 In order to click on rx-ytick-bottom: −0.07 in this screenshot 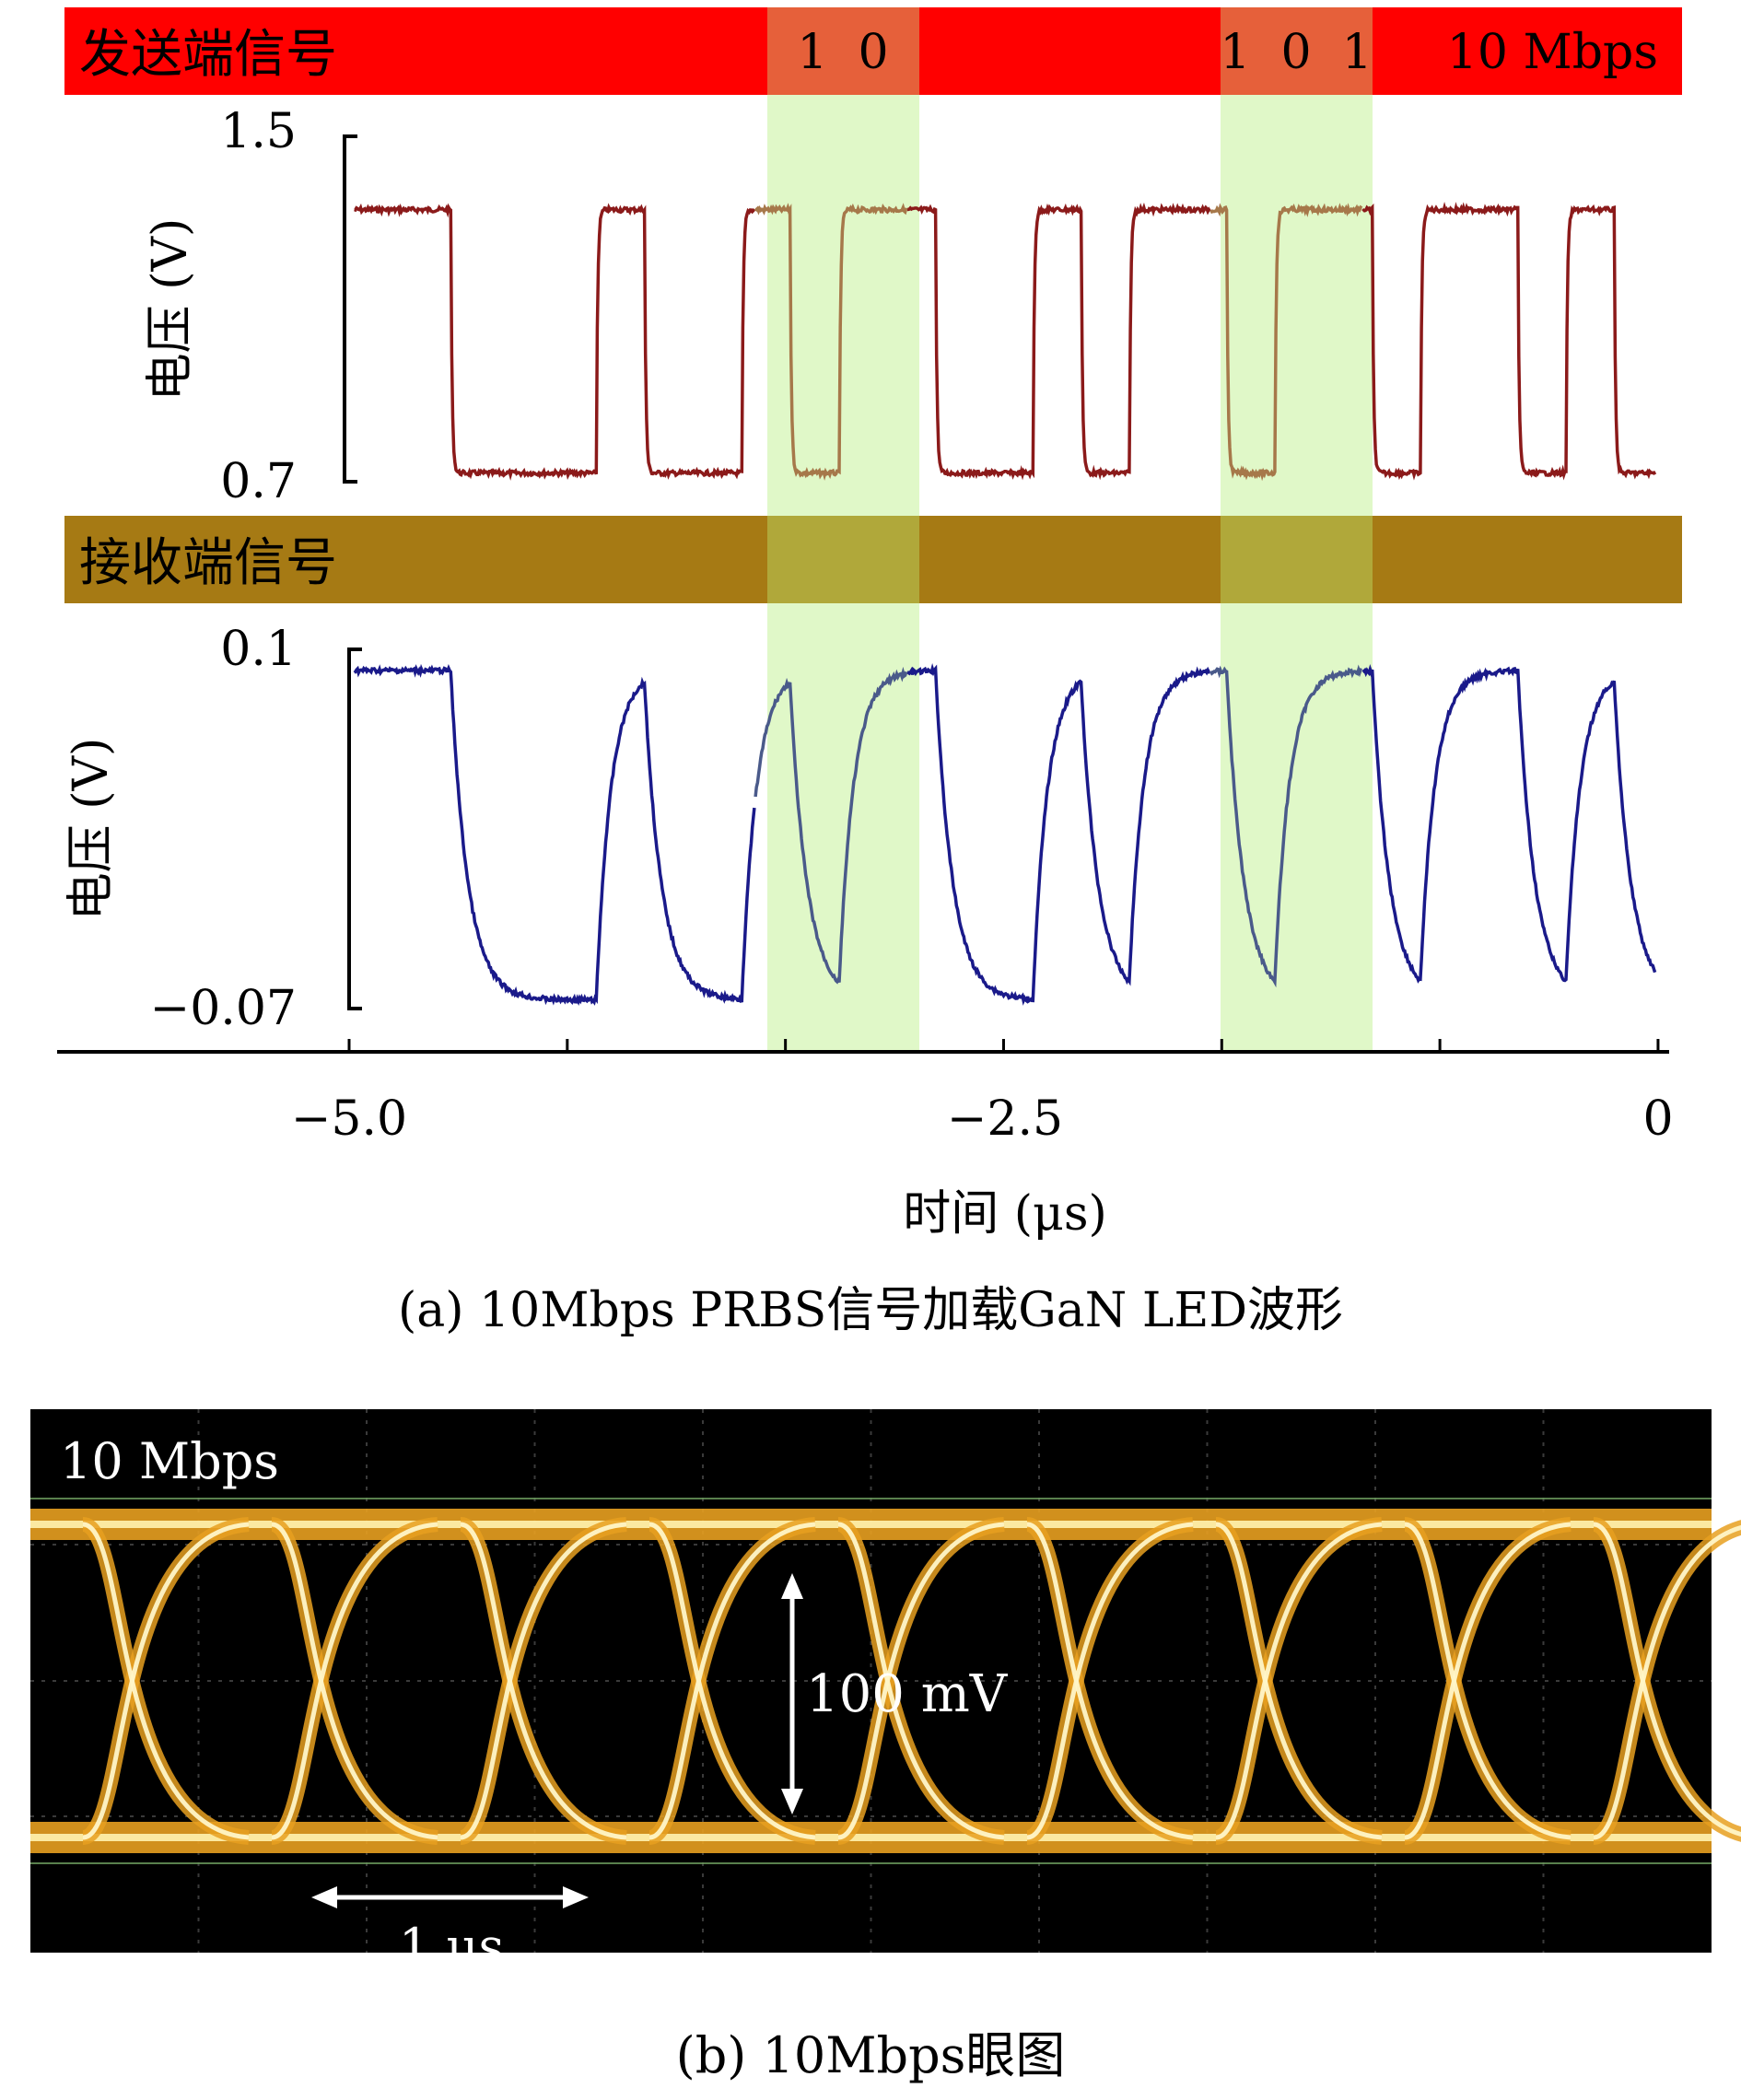, I will do `click(223, 1008)`.